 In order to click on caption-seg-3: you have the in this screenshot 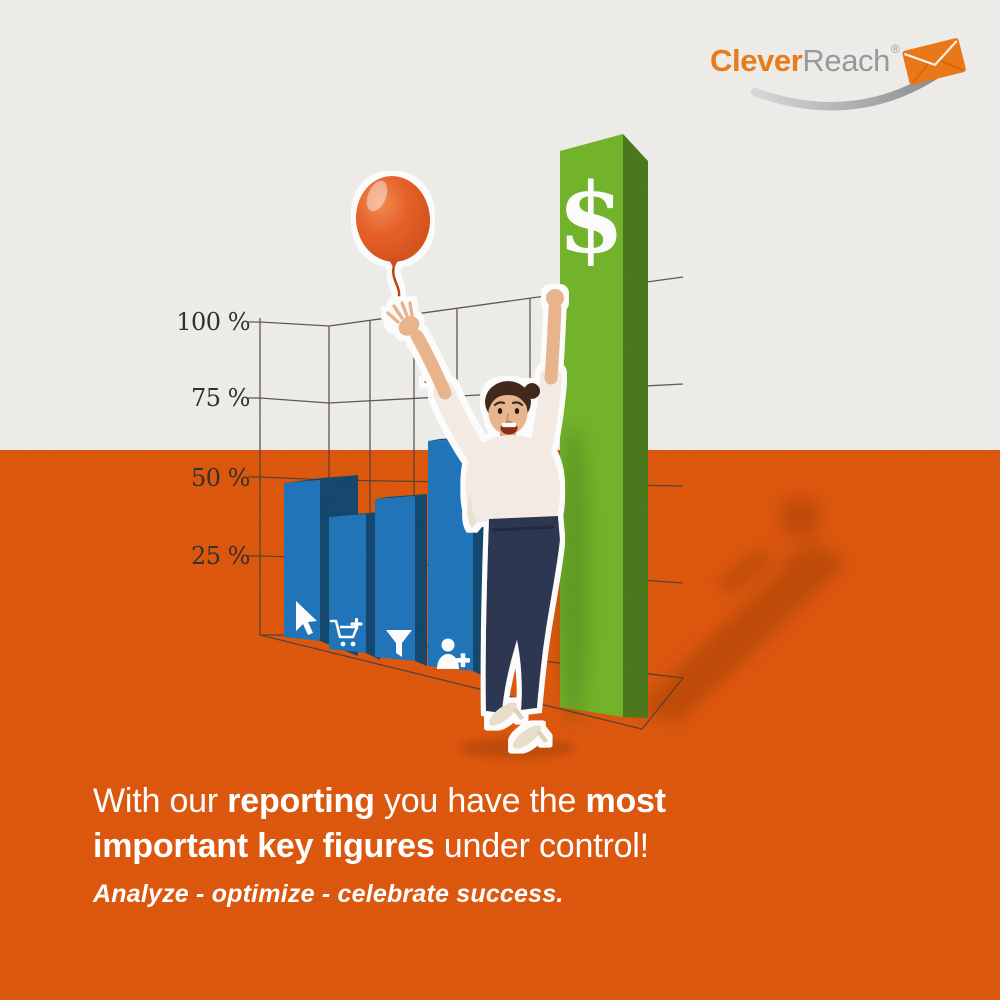, I will do `click(480, 801)`.